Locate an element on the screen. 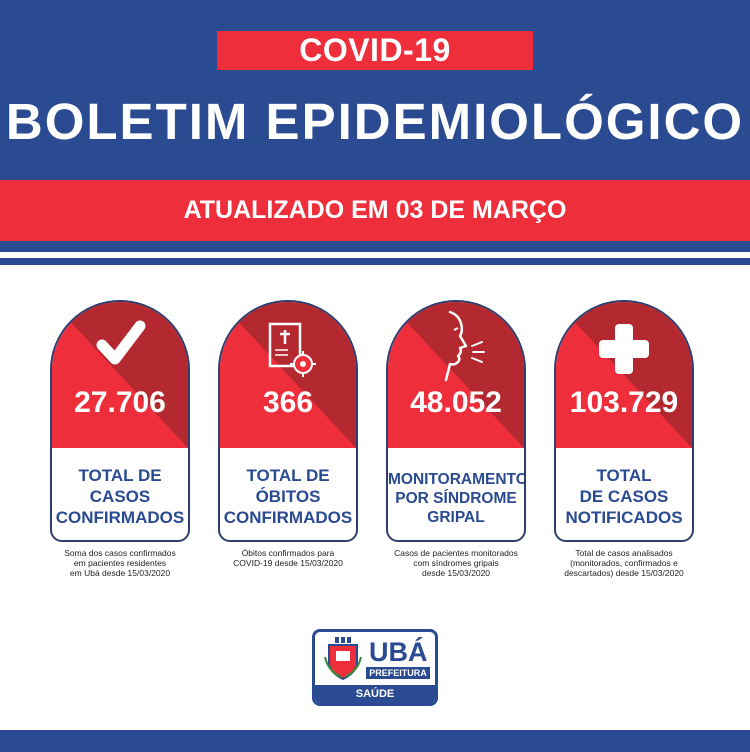 The height and width of the screenshot is (752, 750). prefeitura-logo: UBÁ PREFEITURA SAÚDE is located at coordinates (375, 667).